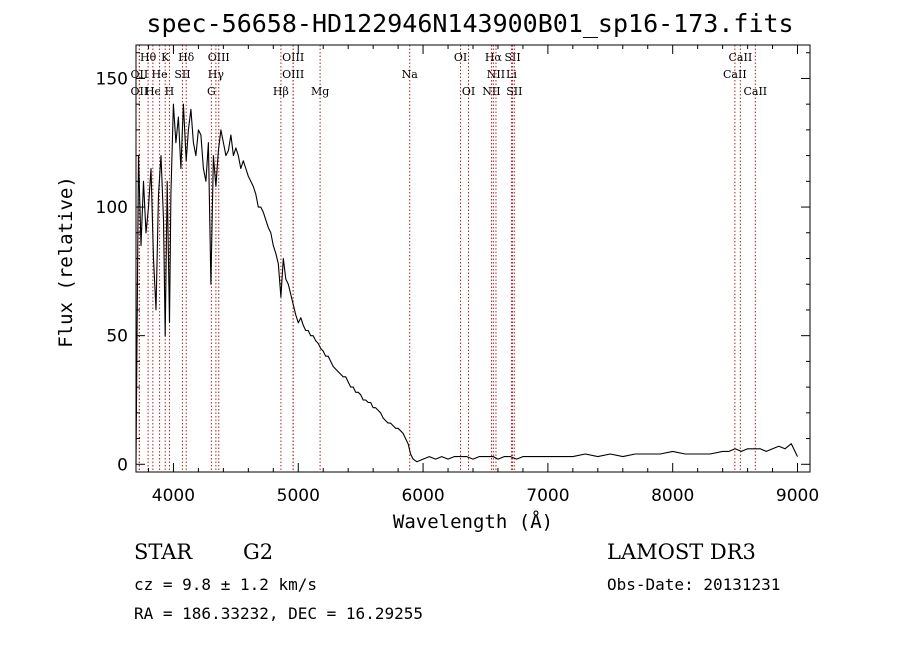 The height and width of the screenshot is (649, 900). I want to click on marker-label-6: Hα, so click(494, 57).